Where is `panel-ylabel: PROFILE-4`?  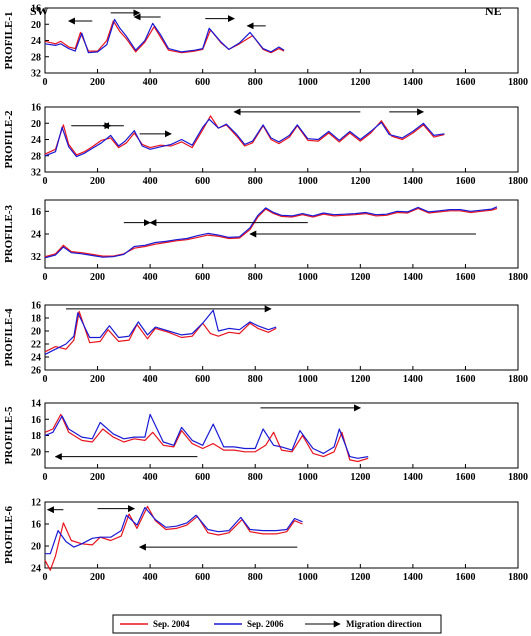
panel-ylabel: PROFILE-4 is located at coordinates (9, 337).